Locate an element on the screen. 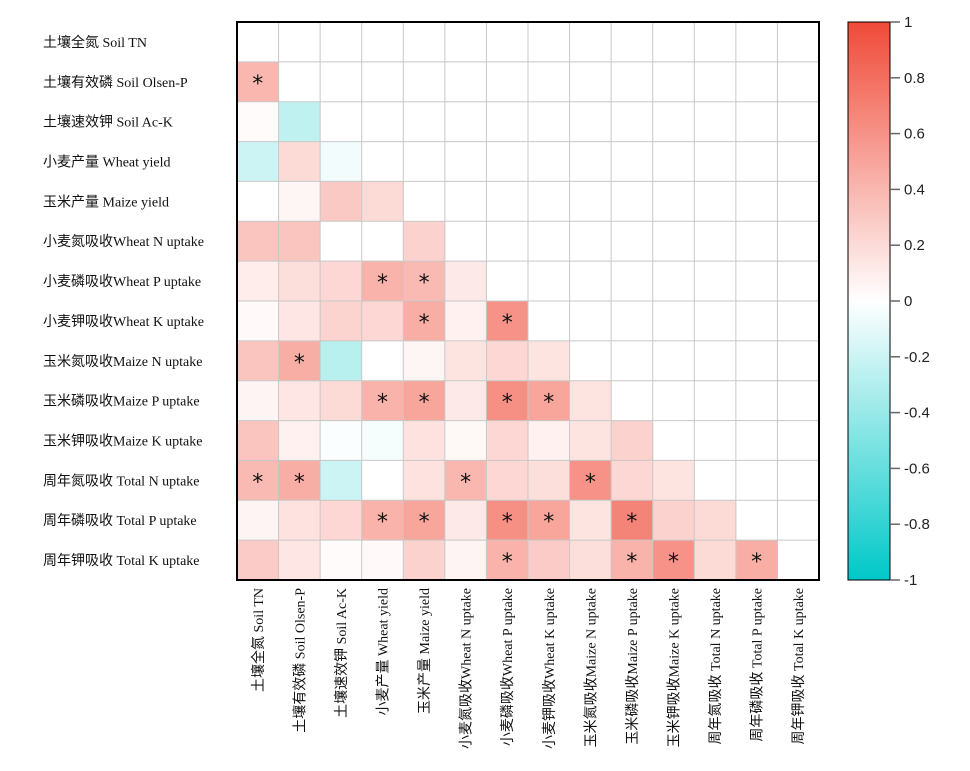  colorbar-ticks: 1 0.8 0.6 0.4 0.2 0 -0.2 -0.4 -0.6 -0.8 -1 is located at coordinates (910, 301).